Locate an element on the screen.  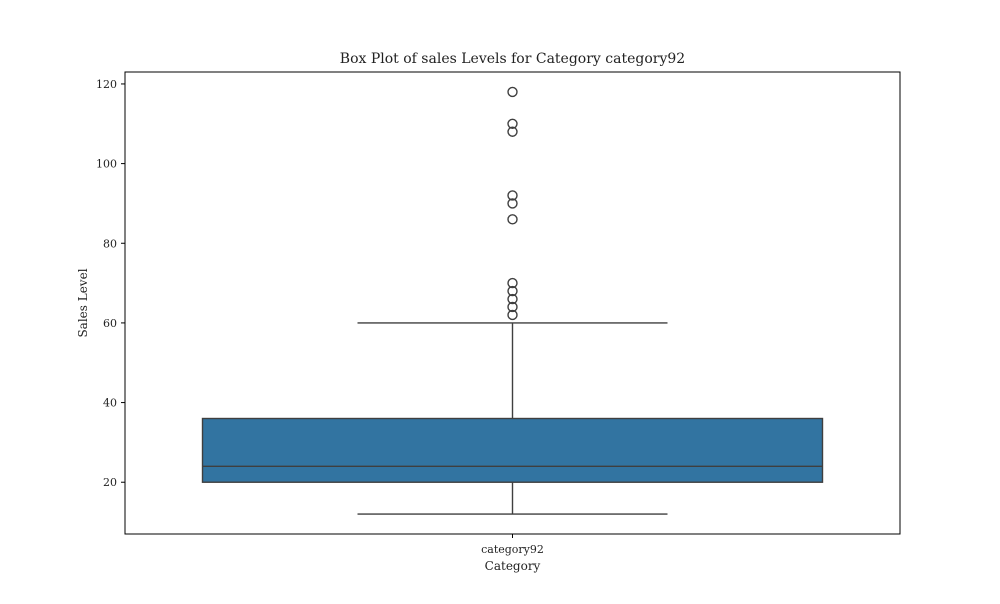
y-axis: 20 40 60 80 100 120 is located at coordinates (110, 283).